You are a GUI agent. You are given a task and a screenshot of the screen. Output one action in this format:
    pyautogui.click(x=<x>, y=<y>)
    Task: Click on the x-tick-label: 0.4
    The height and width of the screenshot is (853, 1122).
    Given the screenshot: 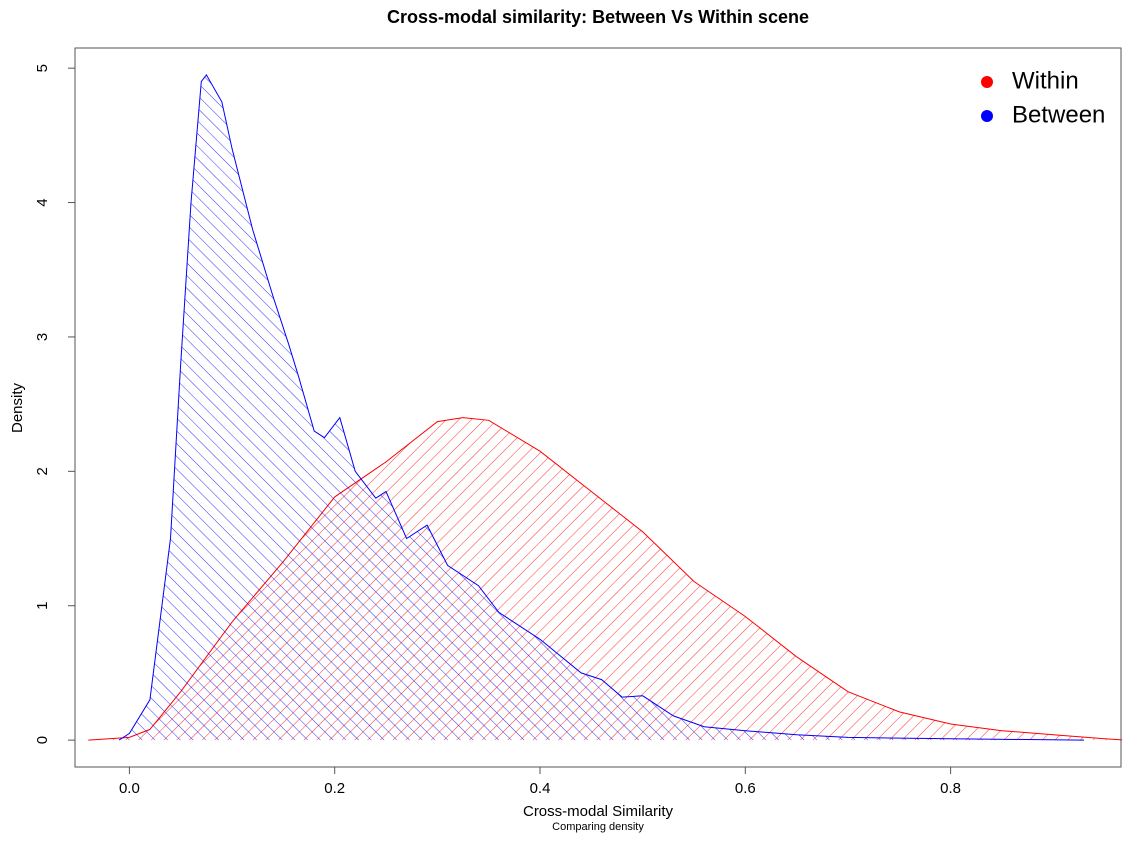 What is the action you would take?
    pyautogui.click(x=540, y=788)
    